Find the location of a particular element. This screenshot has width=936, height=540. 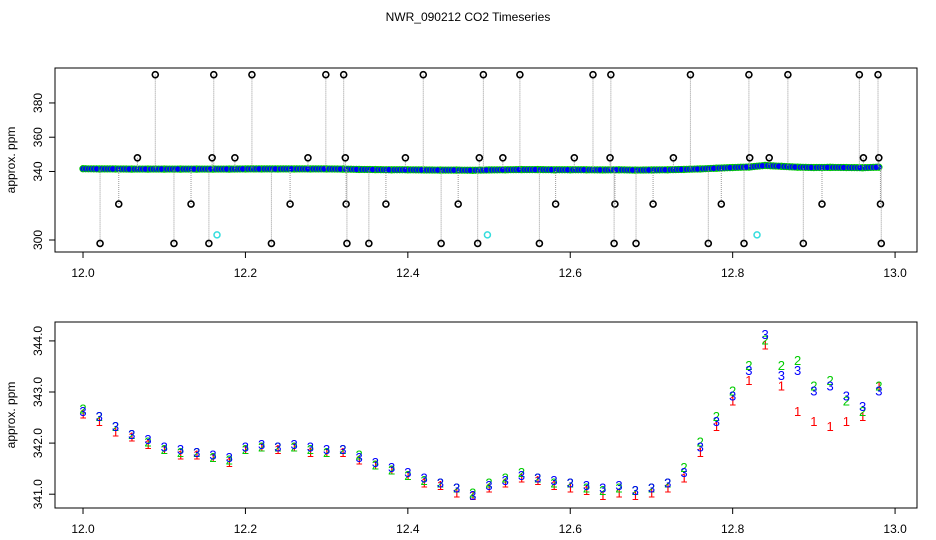

y-tick-label: 380 is located at coordinates (38, 103).